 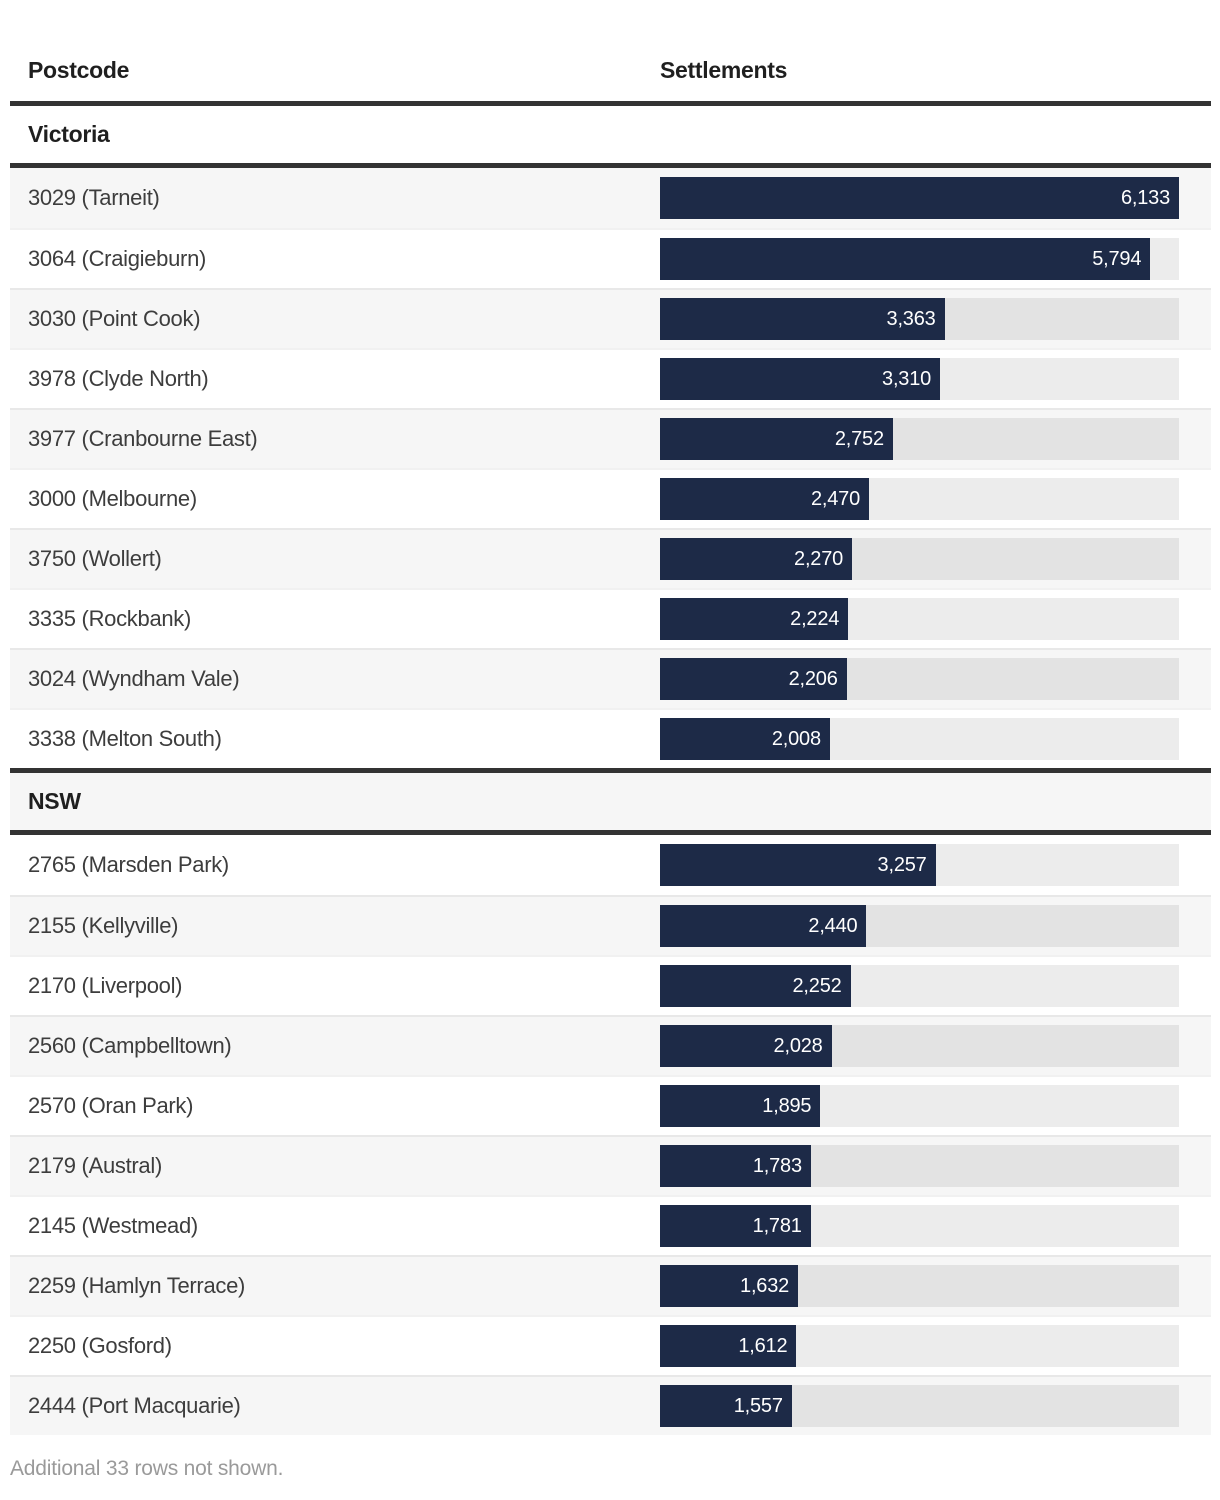 I want to click on postcode-cell: 3000 (Melbourne), so click(x=112, y=498).